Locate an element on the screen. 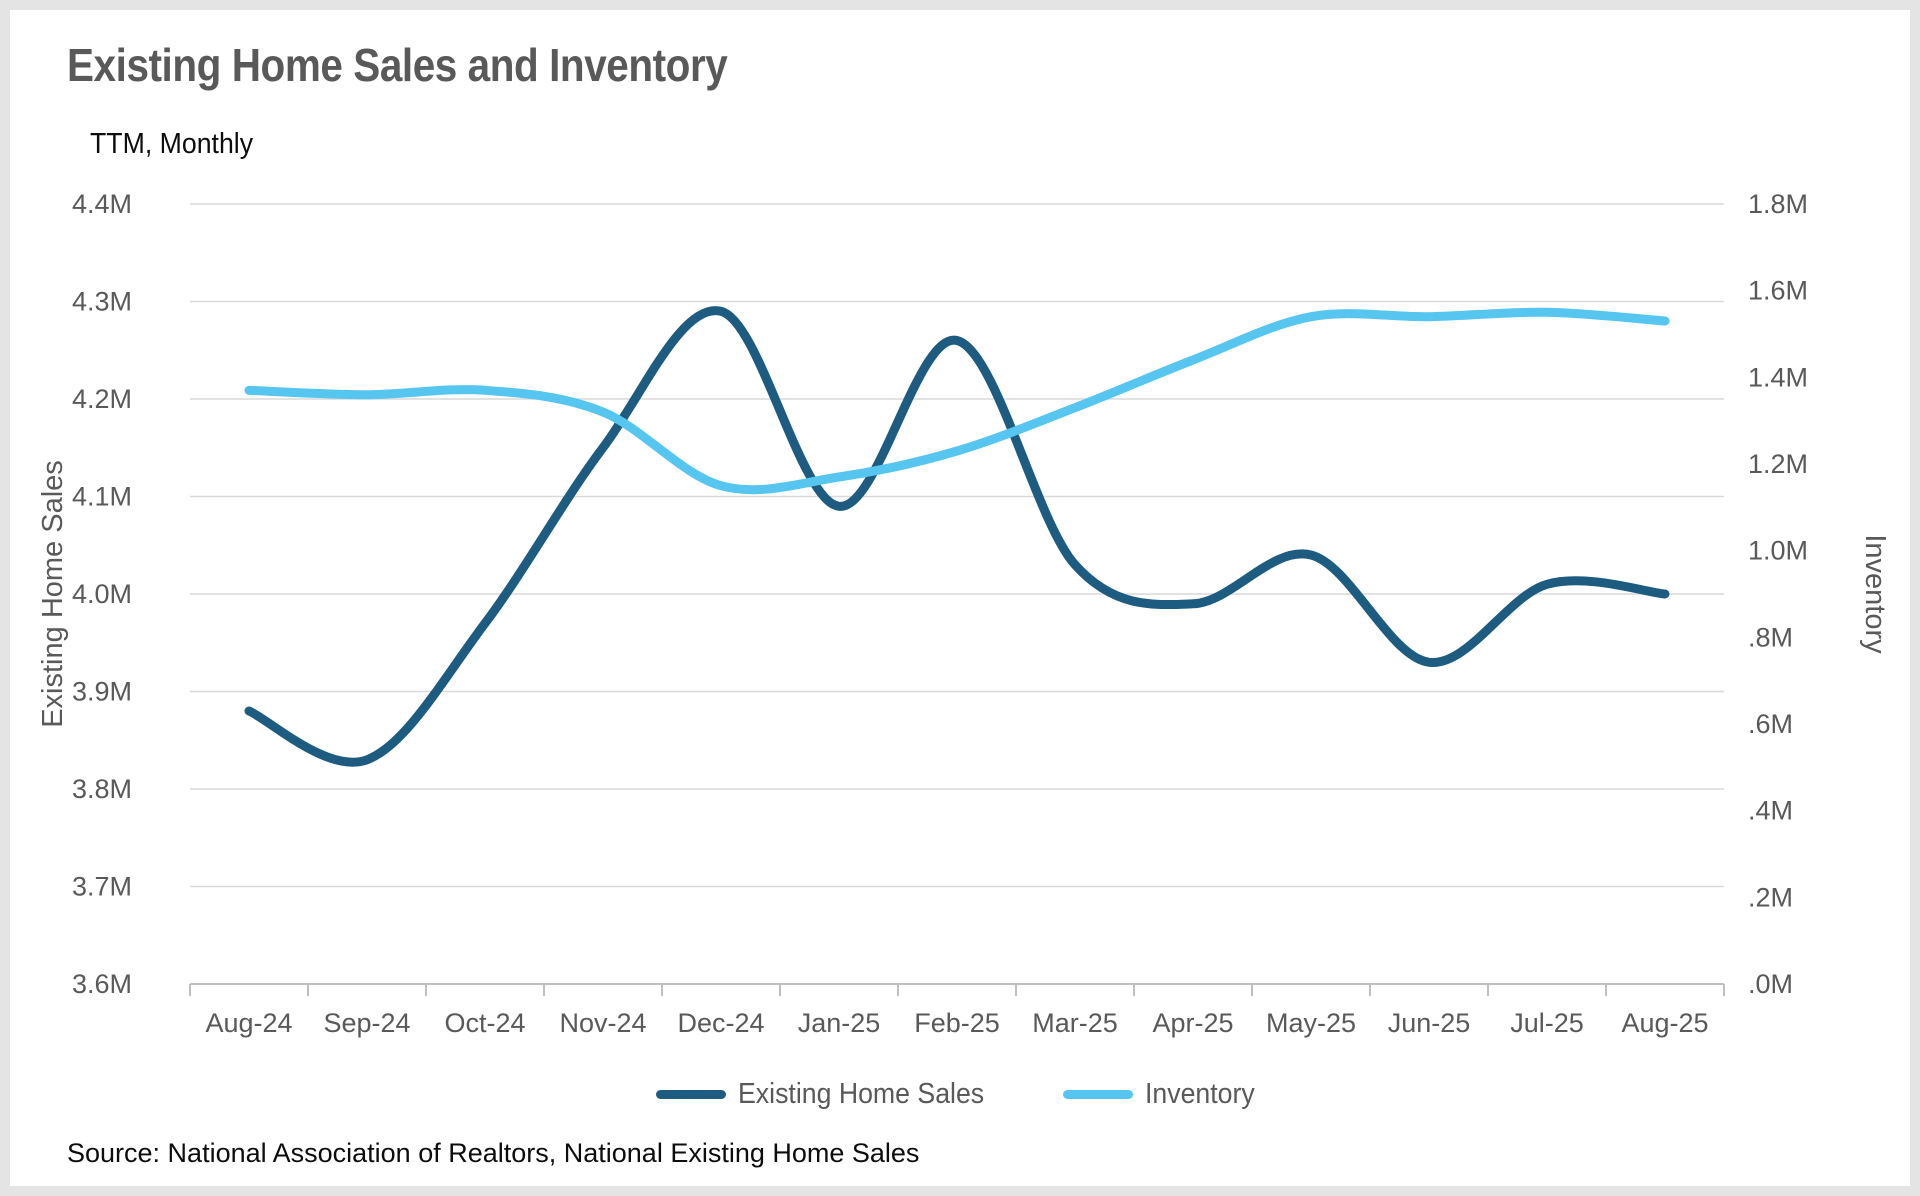 The image size is (1920, 1196). y-axis-left-tick-label: 4.2M is located at coordinates (102, 399).